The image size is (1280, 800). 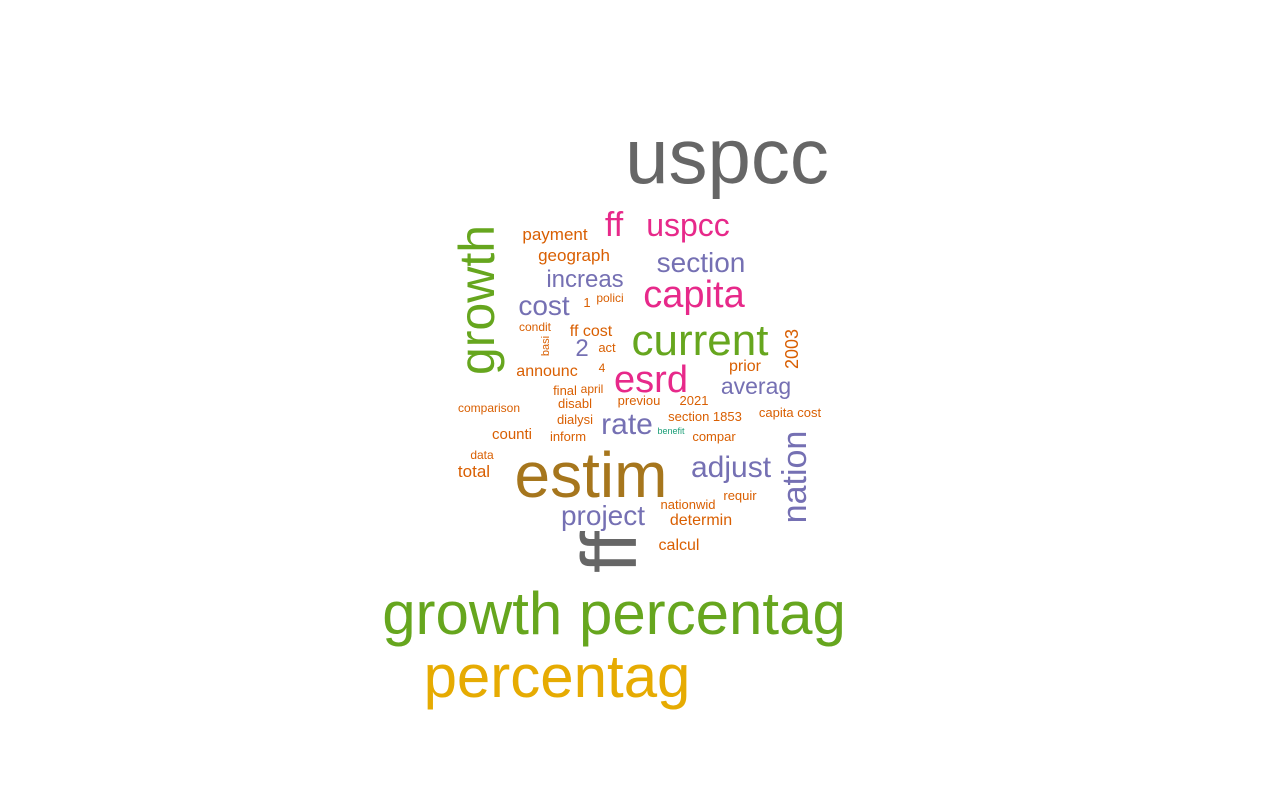 What do you see at coordinates (701, 520) in the screenshot?
I see `word-determin: determin` at bounding box center [701, 520].